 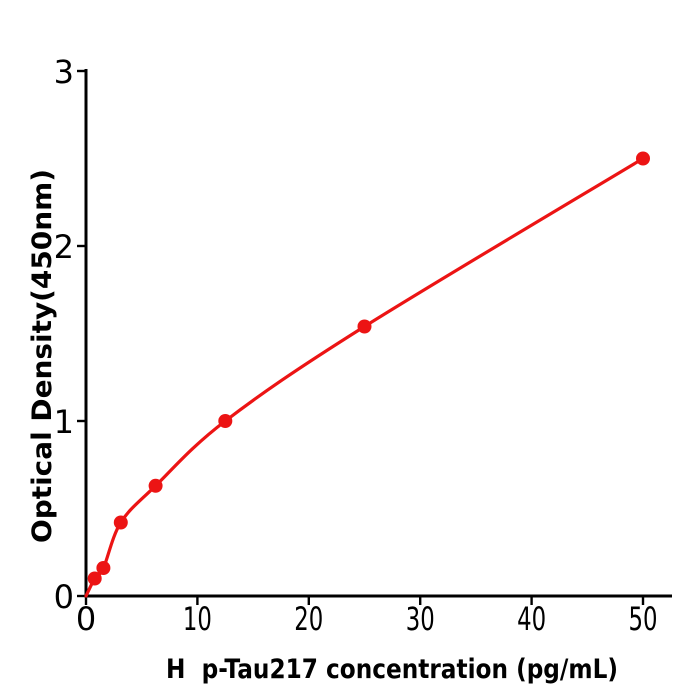 What do you see at coordinates (308, 619) in the screenshot?
I see `x-tick-label-20: 20` at bounding box center [308, 619].